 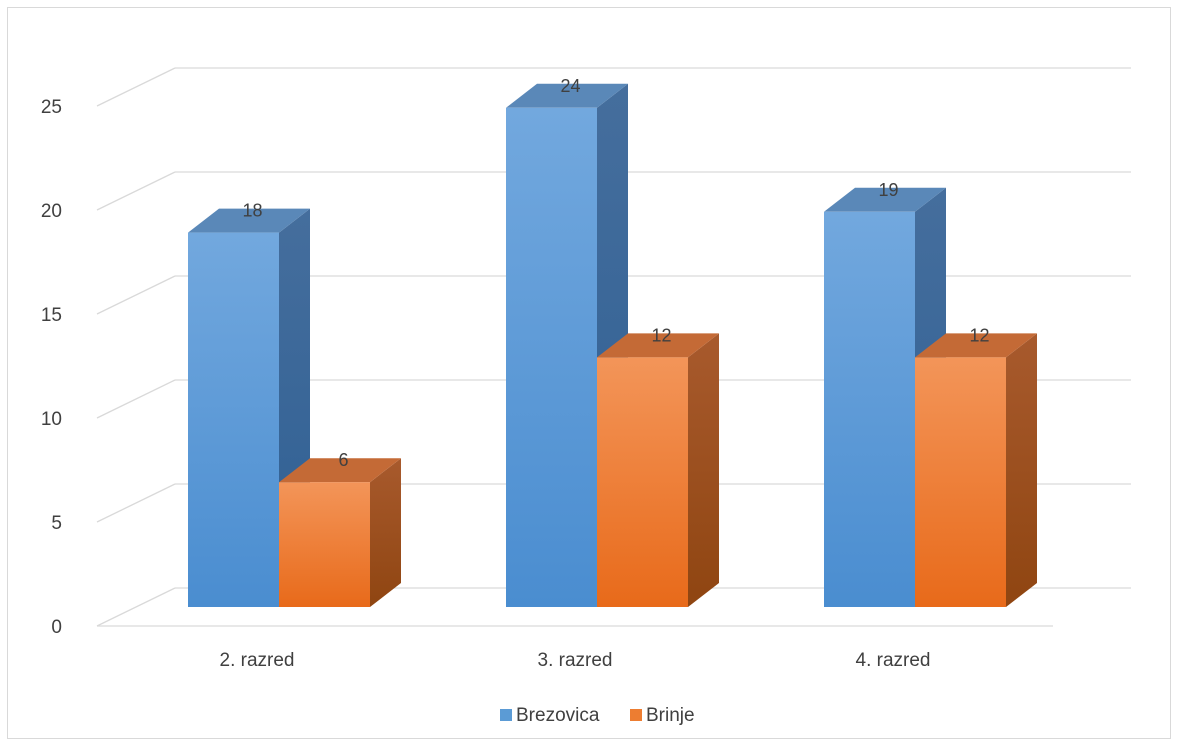 What do you see at coordinates (670, 715) in the screenshot?
I see `legend-label: Brinje` at bounding box center [670, 715].